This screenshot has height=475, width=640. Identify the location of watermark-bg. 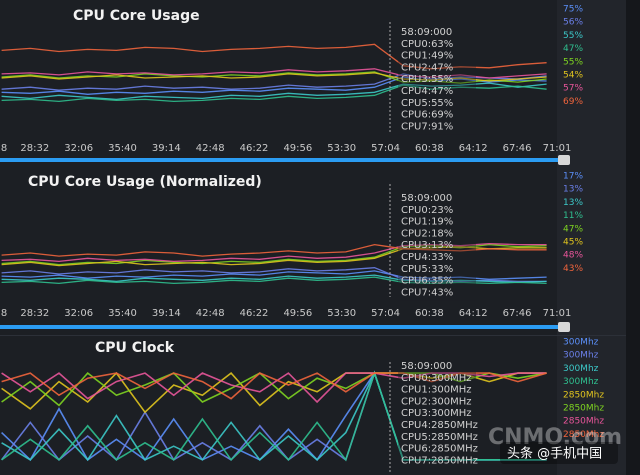
(559, 453).